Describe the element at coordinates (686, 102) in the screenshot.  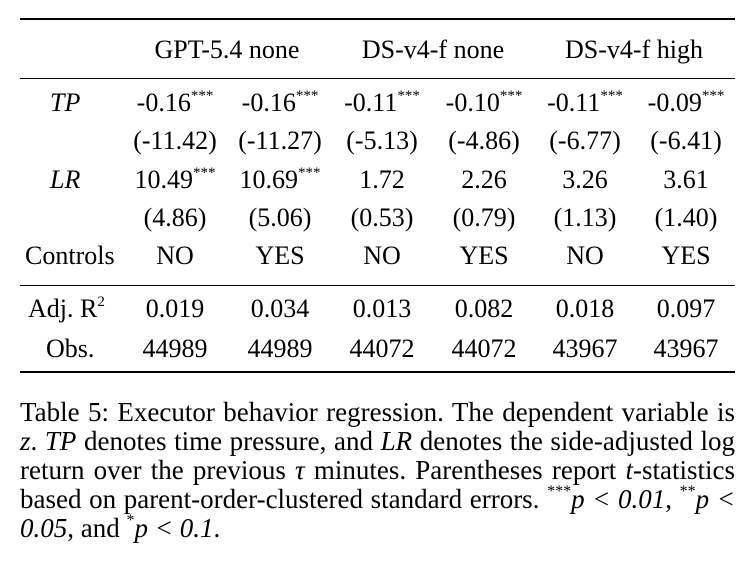
I see `table-cell: -0.09***` at that location.